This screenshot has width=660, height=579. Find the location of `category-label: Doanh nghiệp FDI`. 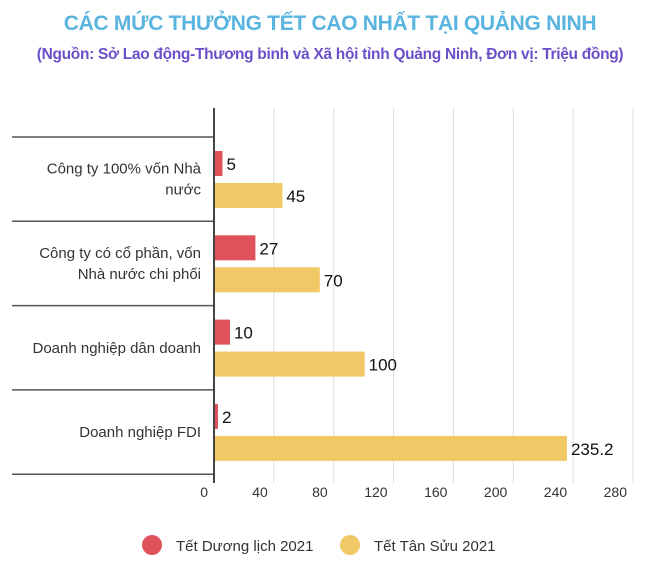

category-label: Doanh nghiệp FDI is located at coordinates (140, 432).